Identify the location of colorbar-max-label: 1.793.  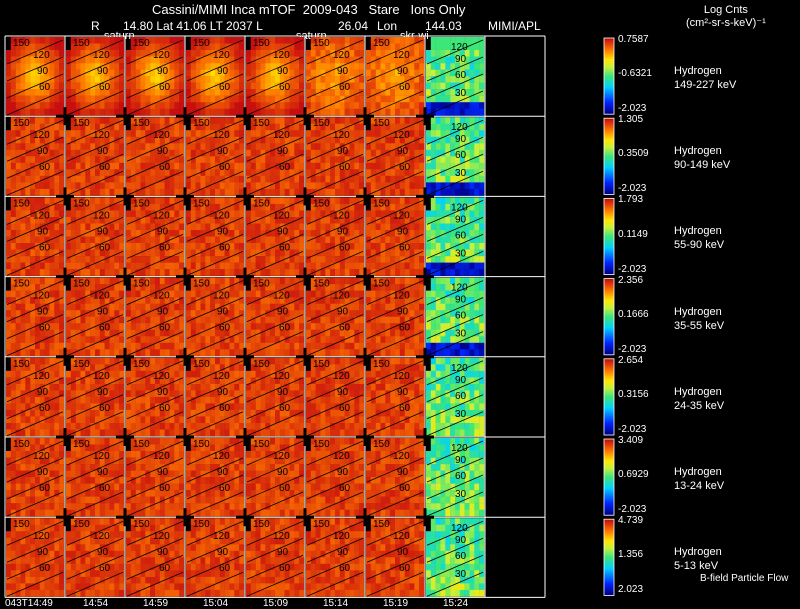
(631, 200).